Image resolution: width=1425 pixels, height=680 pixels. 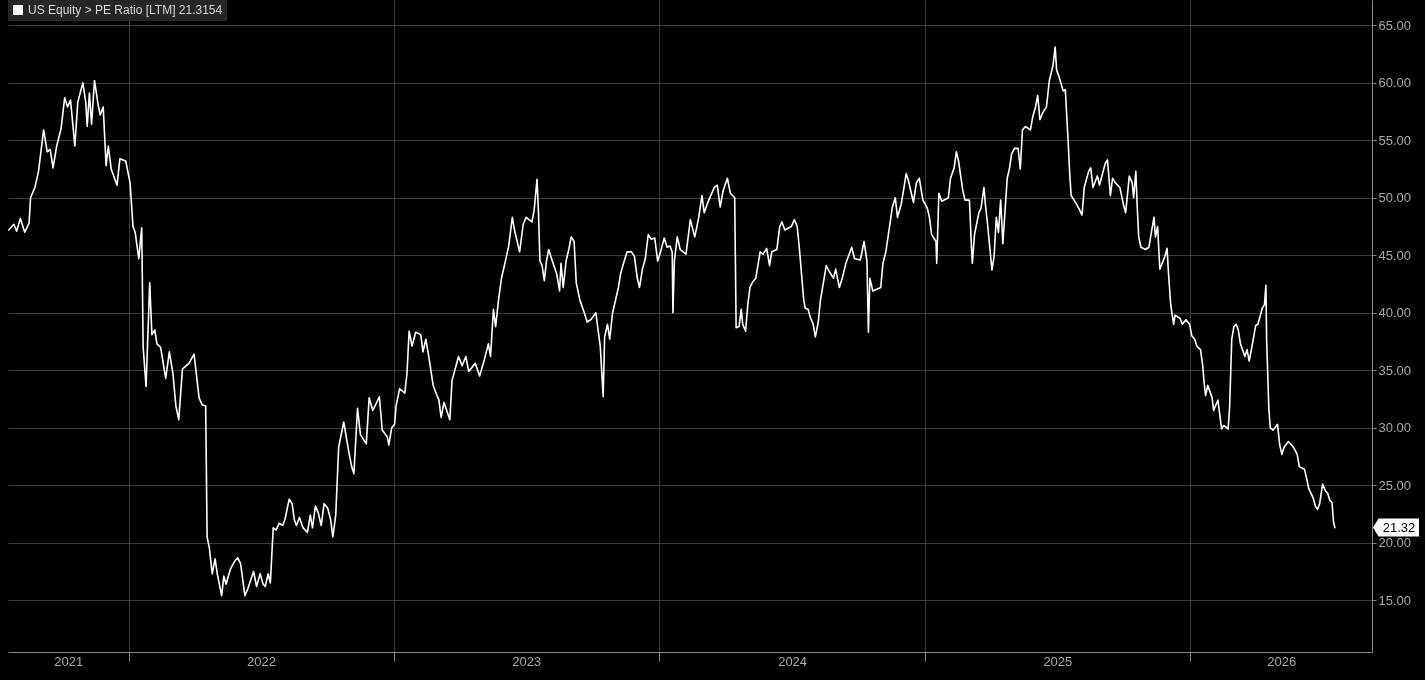 I want to click on x-tick-label: 2025, so click(x=1058, y=661).